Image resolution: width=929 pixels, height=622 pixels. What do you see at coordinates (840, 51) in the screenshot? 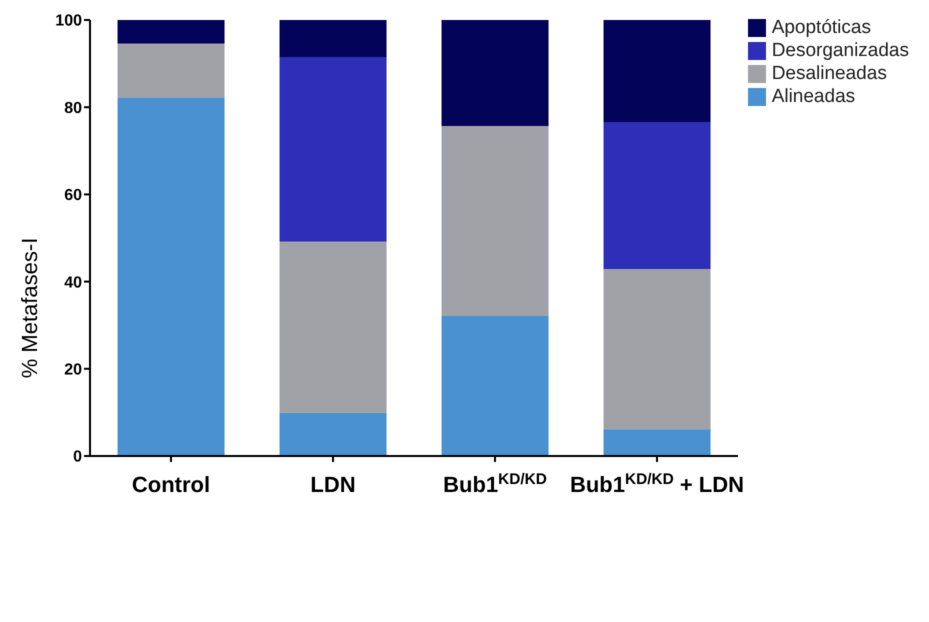
I see `legend-label: Desorganizadas` at bounding box center [840, 51].